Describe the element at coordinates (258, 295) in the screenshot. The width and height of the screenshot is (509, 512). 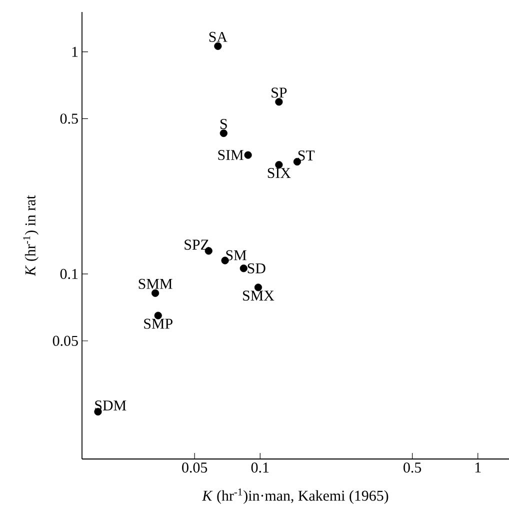
I see `annotation: SMX` at that location.